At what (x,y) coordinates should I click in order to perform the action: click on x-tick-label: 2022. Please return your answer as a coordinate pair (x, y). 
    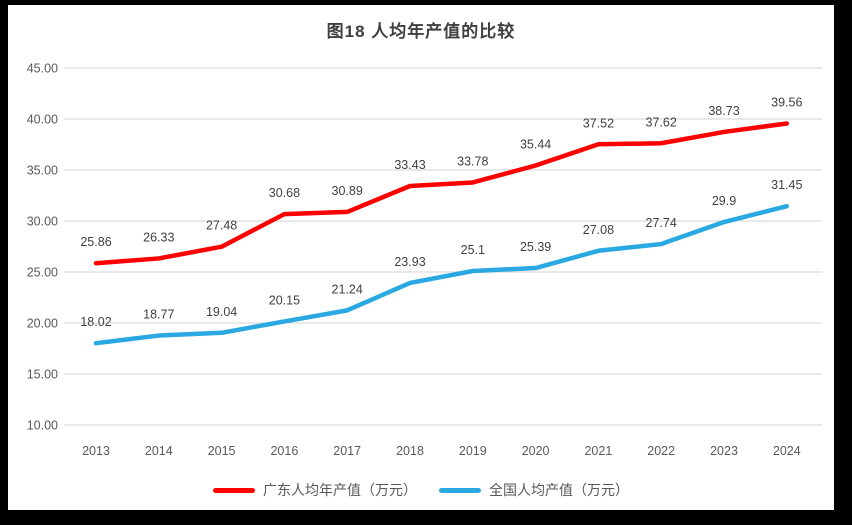
    Looking at the image, I should click on (661, 451).